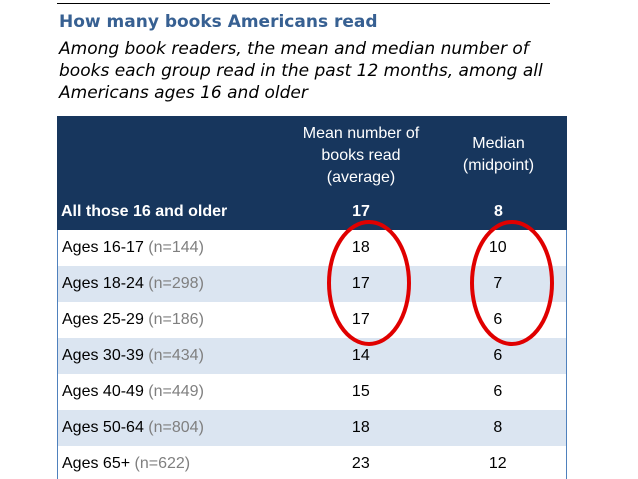 Image resolution: width=638 pixels, height=479 pixels. Describe the element at coordinates (498, 211) in the screenshot. I see `summary-median: 8` at that location.